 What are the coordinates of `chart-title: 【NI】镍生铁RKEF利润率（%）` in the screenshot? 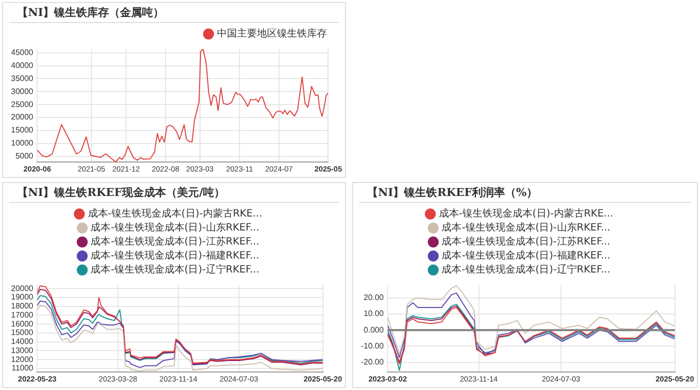 It's located at (525, 193).